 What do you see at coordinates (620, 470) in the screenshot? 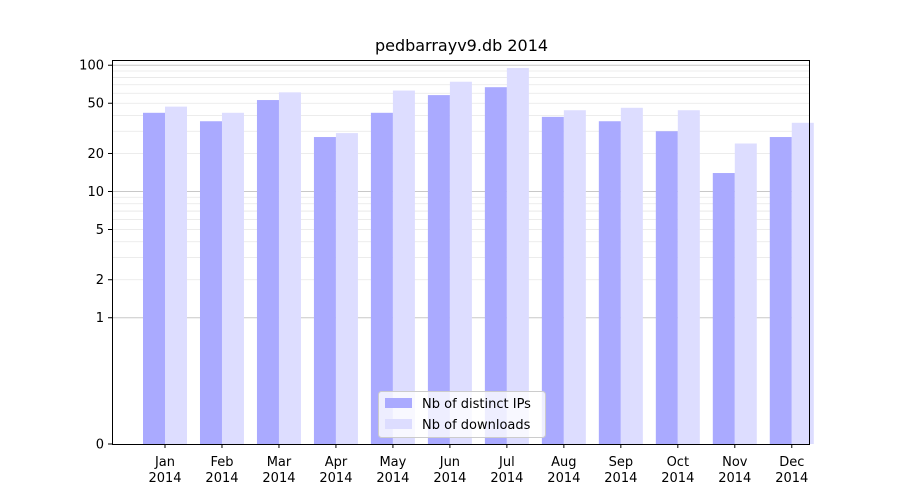
I see `x-tick-label: Sep 2014` at bounding box center [620, 470].